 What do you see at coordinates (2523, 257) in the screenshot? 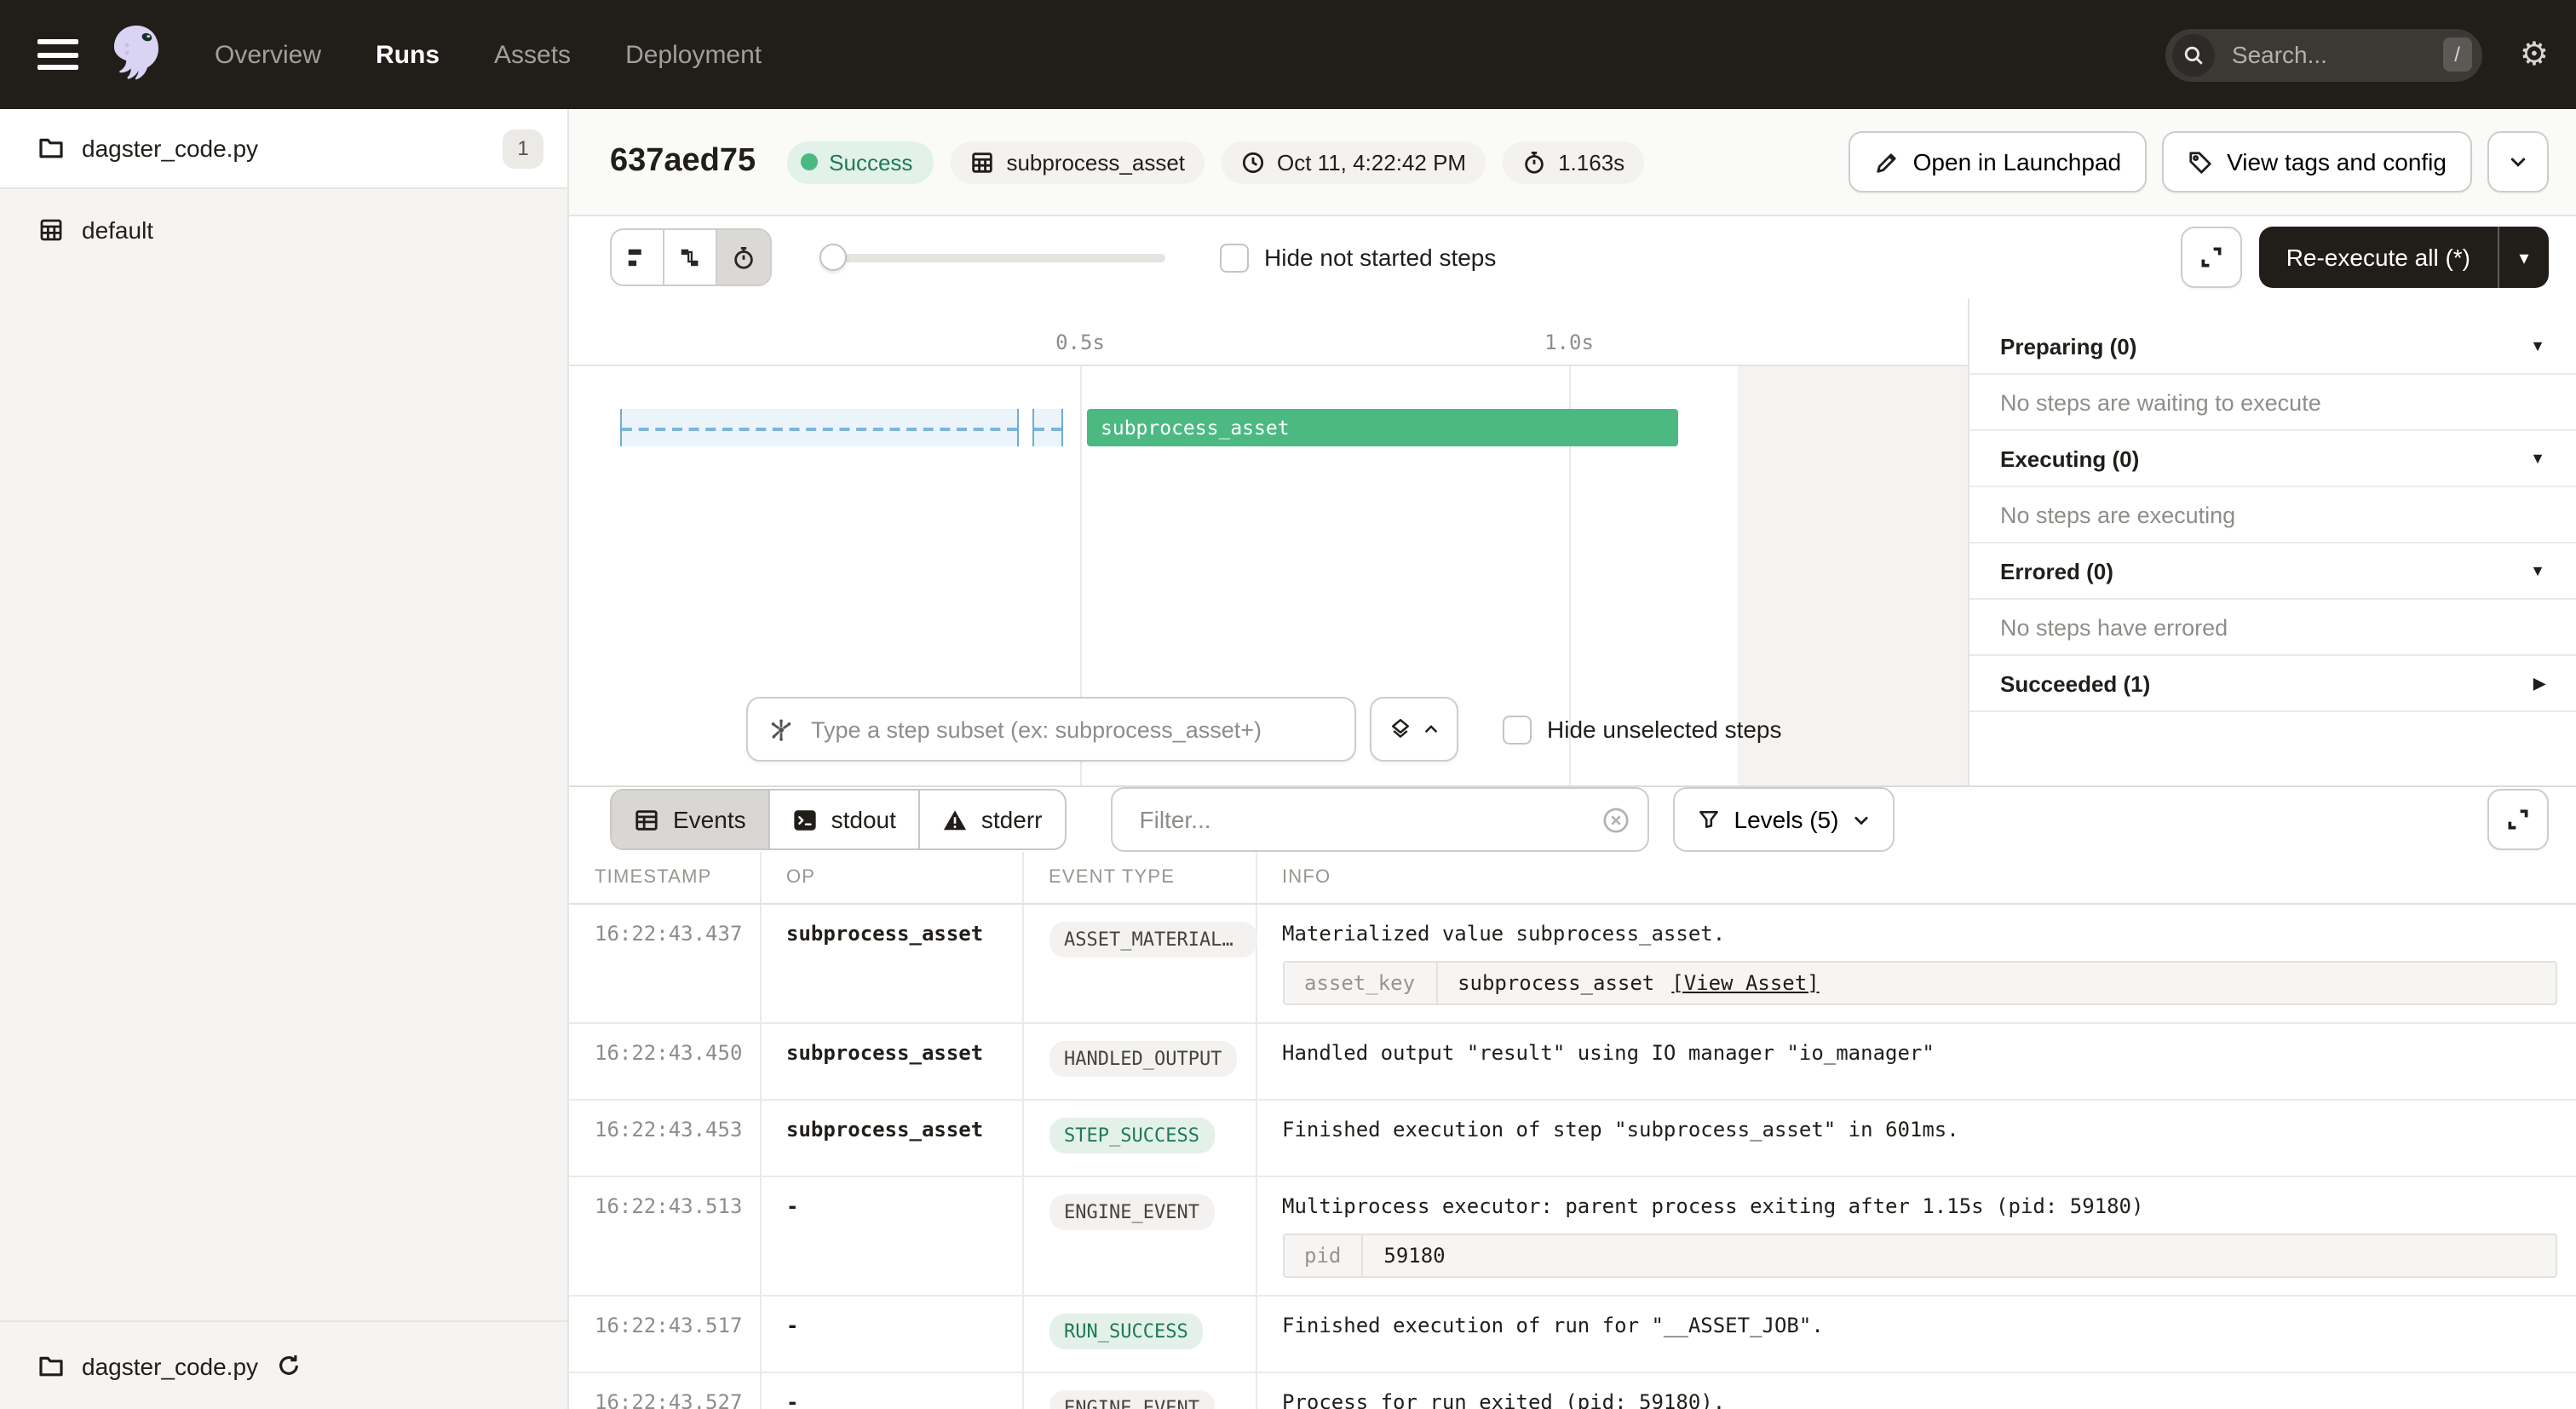
I see `reexecute-dropdown-caret: ▾` at bounding box center [2523, 257].